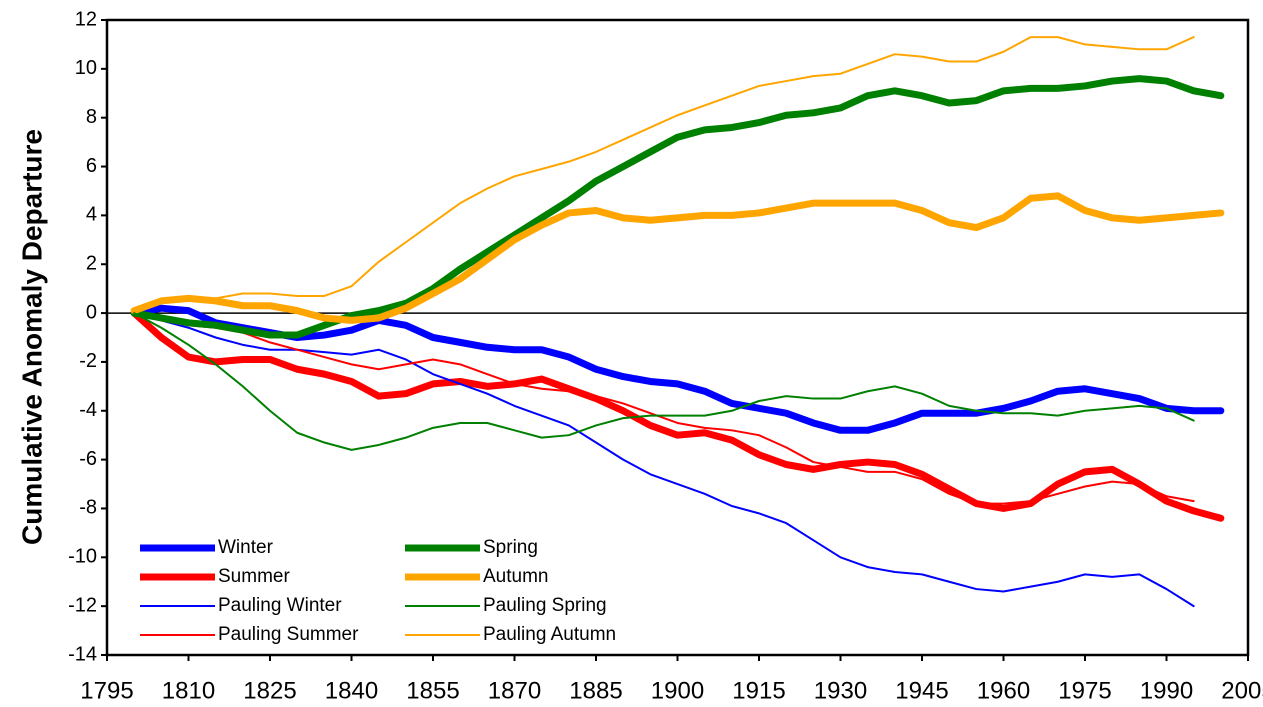 Image resolution: width=1263 pixels, height=707 pixels. Describe the element at coordinates (510, 547) in the screenshot. I see `legend-label: Spring` at that location.